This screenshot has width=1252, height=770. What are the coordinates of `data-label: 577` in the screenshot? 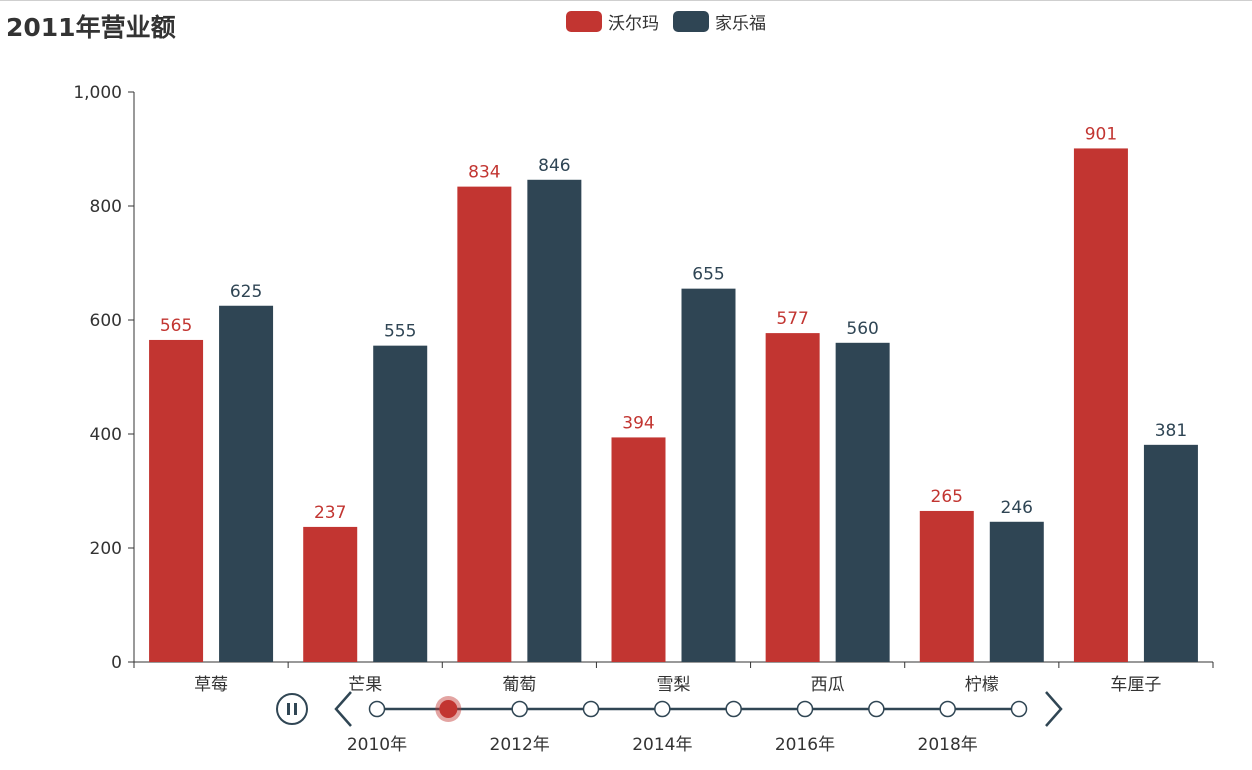 It's located at (792, 319).